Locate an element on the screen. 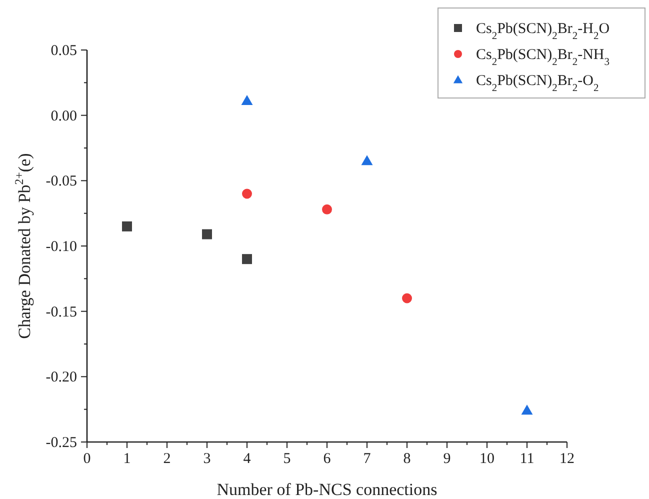  x-tick-label: 10 is located at coordinates (487, 459).